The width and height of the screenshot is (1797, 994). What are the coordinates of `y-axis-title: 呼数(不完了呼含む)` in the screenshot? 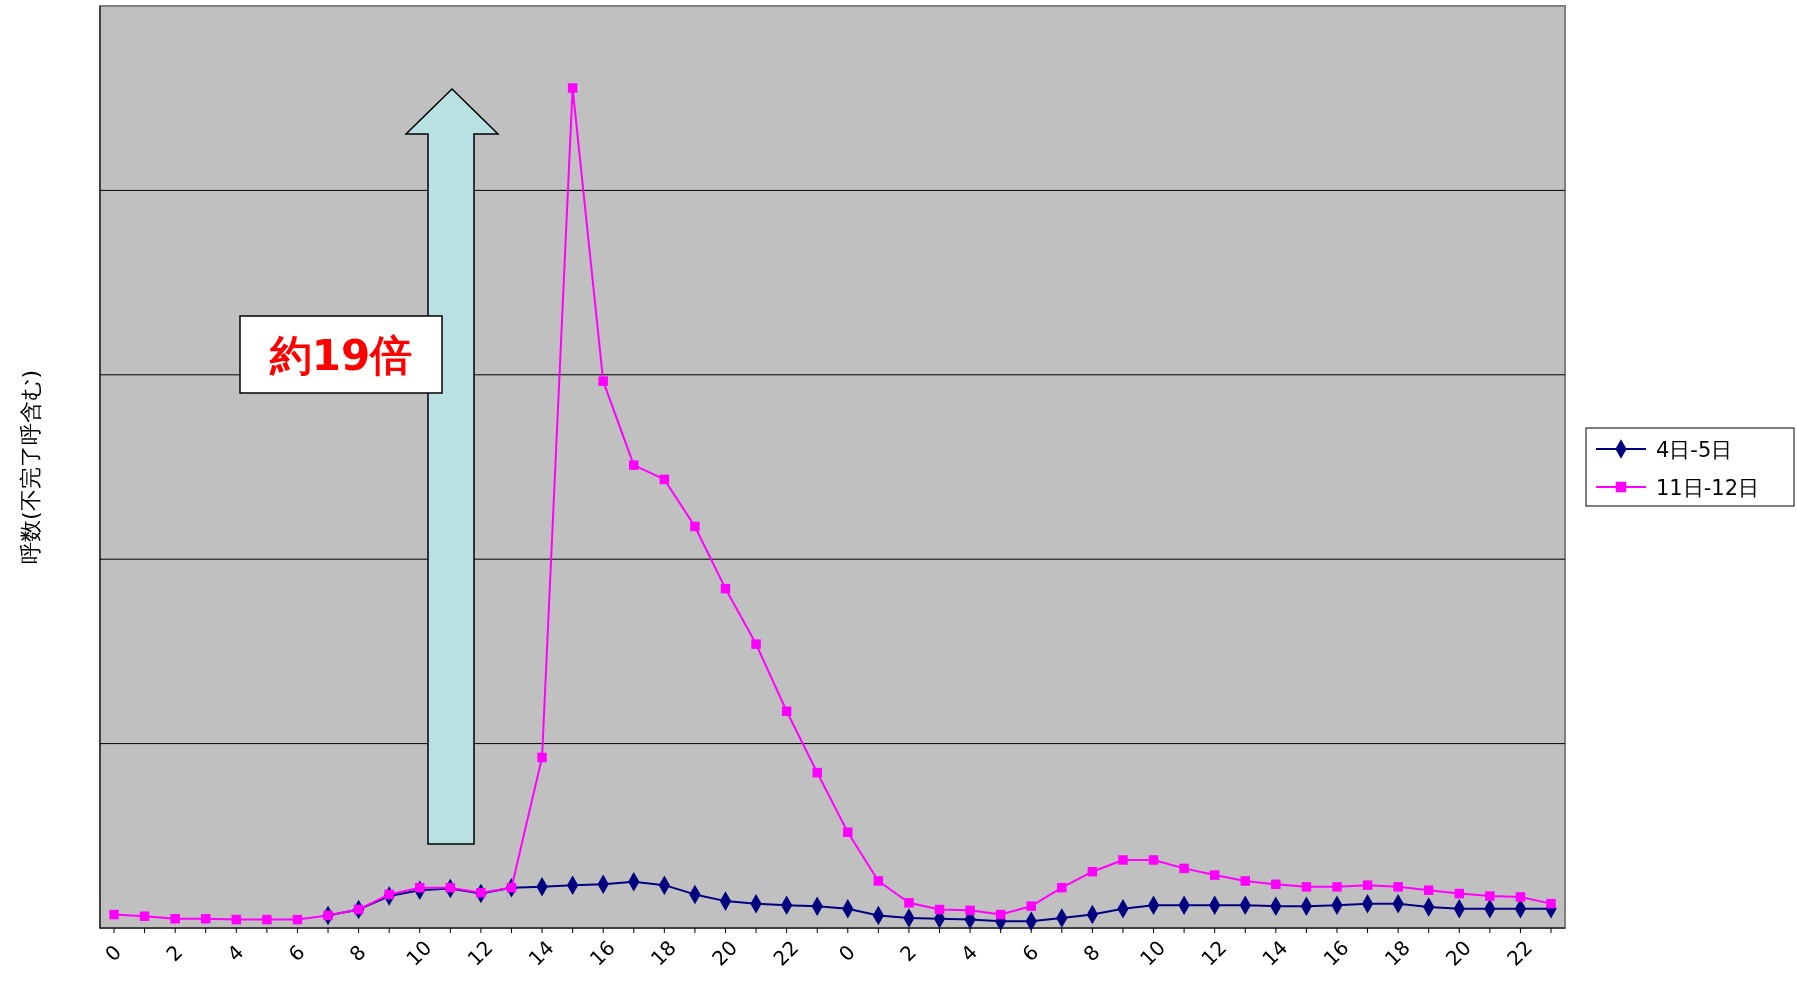 It's located at (30, 467).